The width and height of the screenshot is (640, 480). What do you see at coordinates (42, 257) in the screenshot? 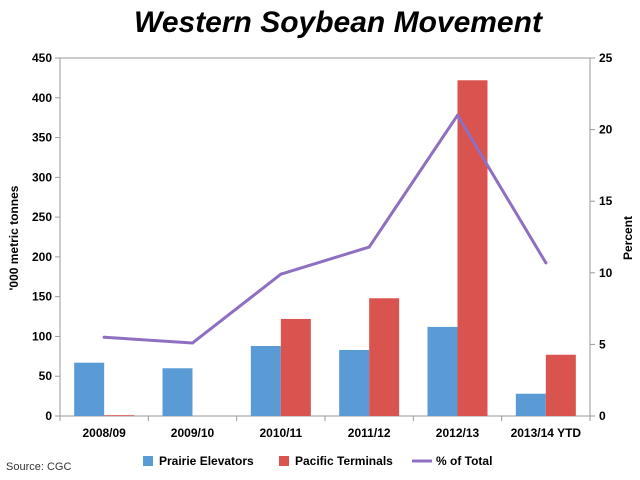
I see `left-axis-tick-label: 200` at bounding box center [42, 257].